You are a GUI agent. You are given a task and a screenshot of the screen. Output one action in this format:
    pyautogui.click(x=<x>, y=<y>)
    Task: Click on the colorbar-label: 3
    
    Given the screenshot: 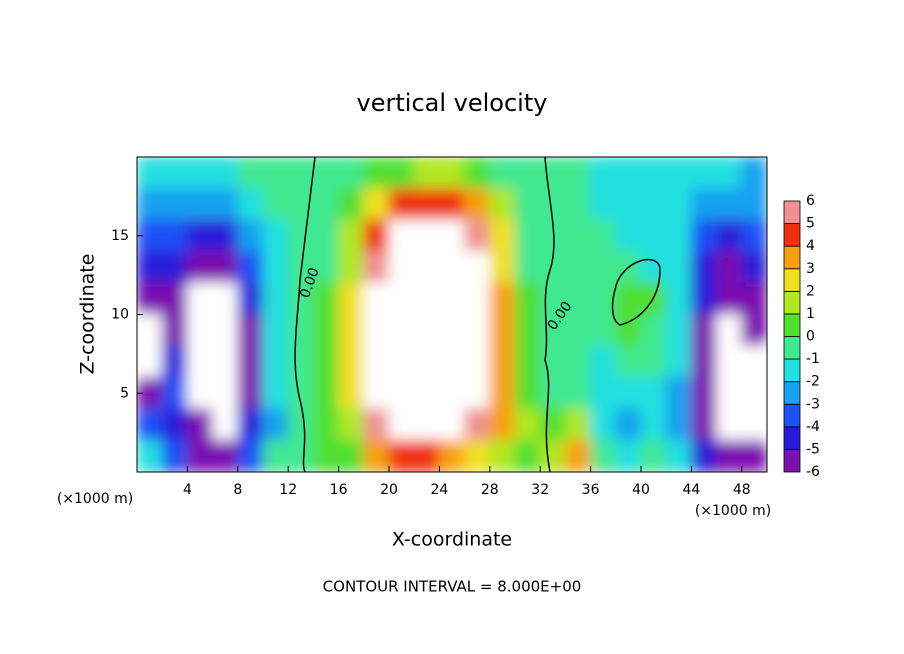 What is the action you would take?
    pyautogui.click(x=810, y=269)
    